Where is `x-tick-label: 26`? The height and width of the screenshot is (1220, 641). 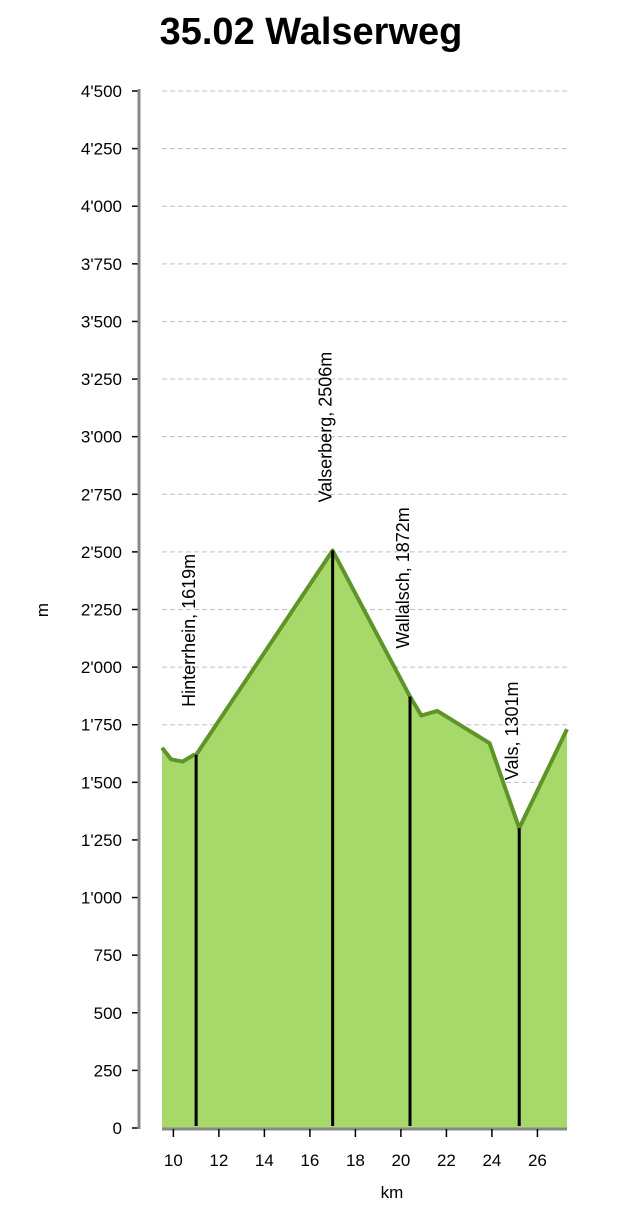
x-tick-label: 26 is located at coordinates (537, 1160).